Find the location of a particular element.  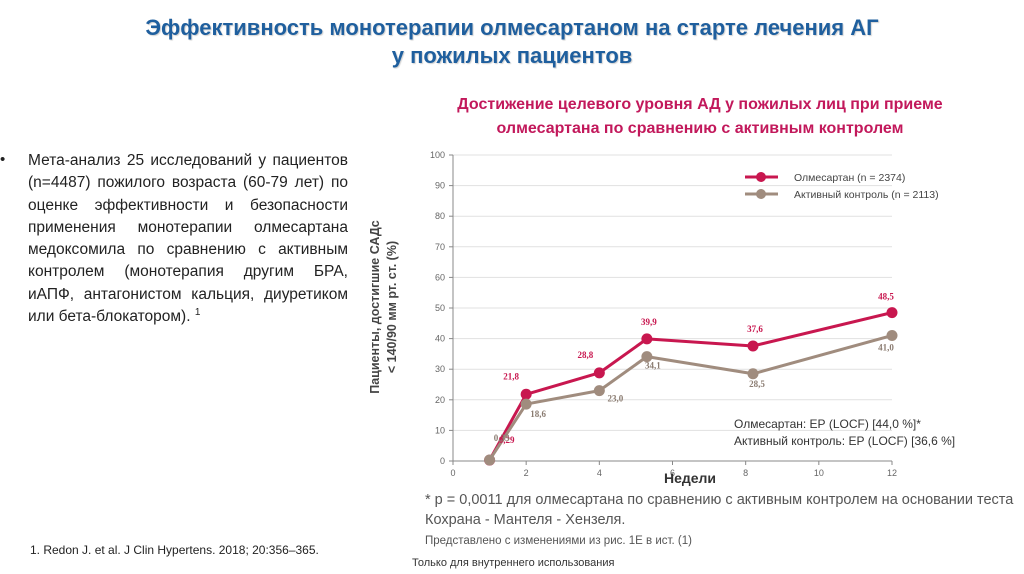

data-label-active-control-5: 41,0 is located at coordinates (886, 348).